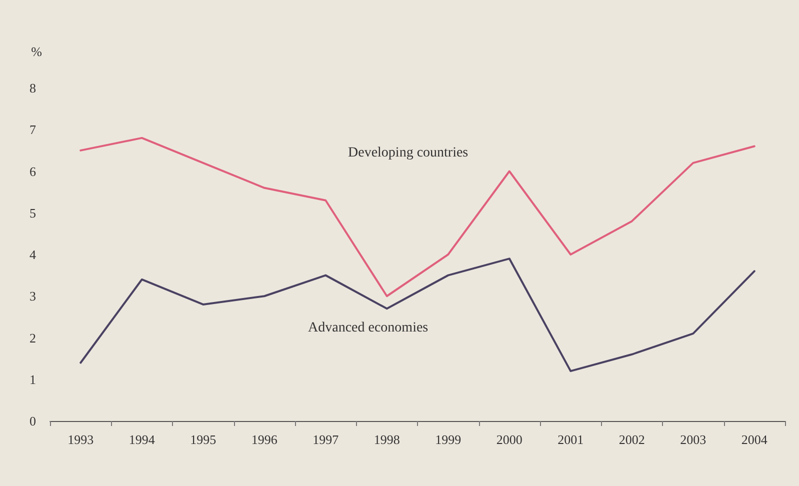  I want to click on x-tick-label: 1993, so click(81, 439).